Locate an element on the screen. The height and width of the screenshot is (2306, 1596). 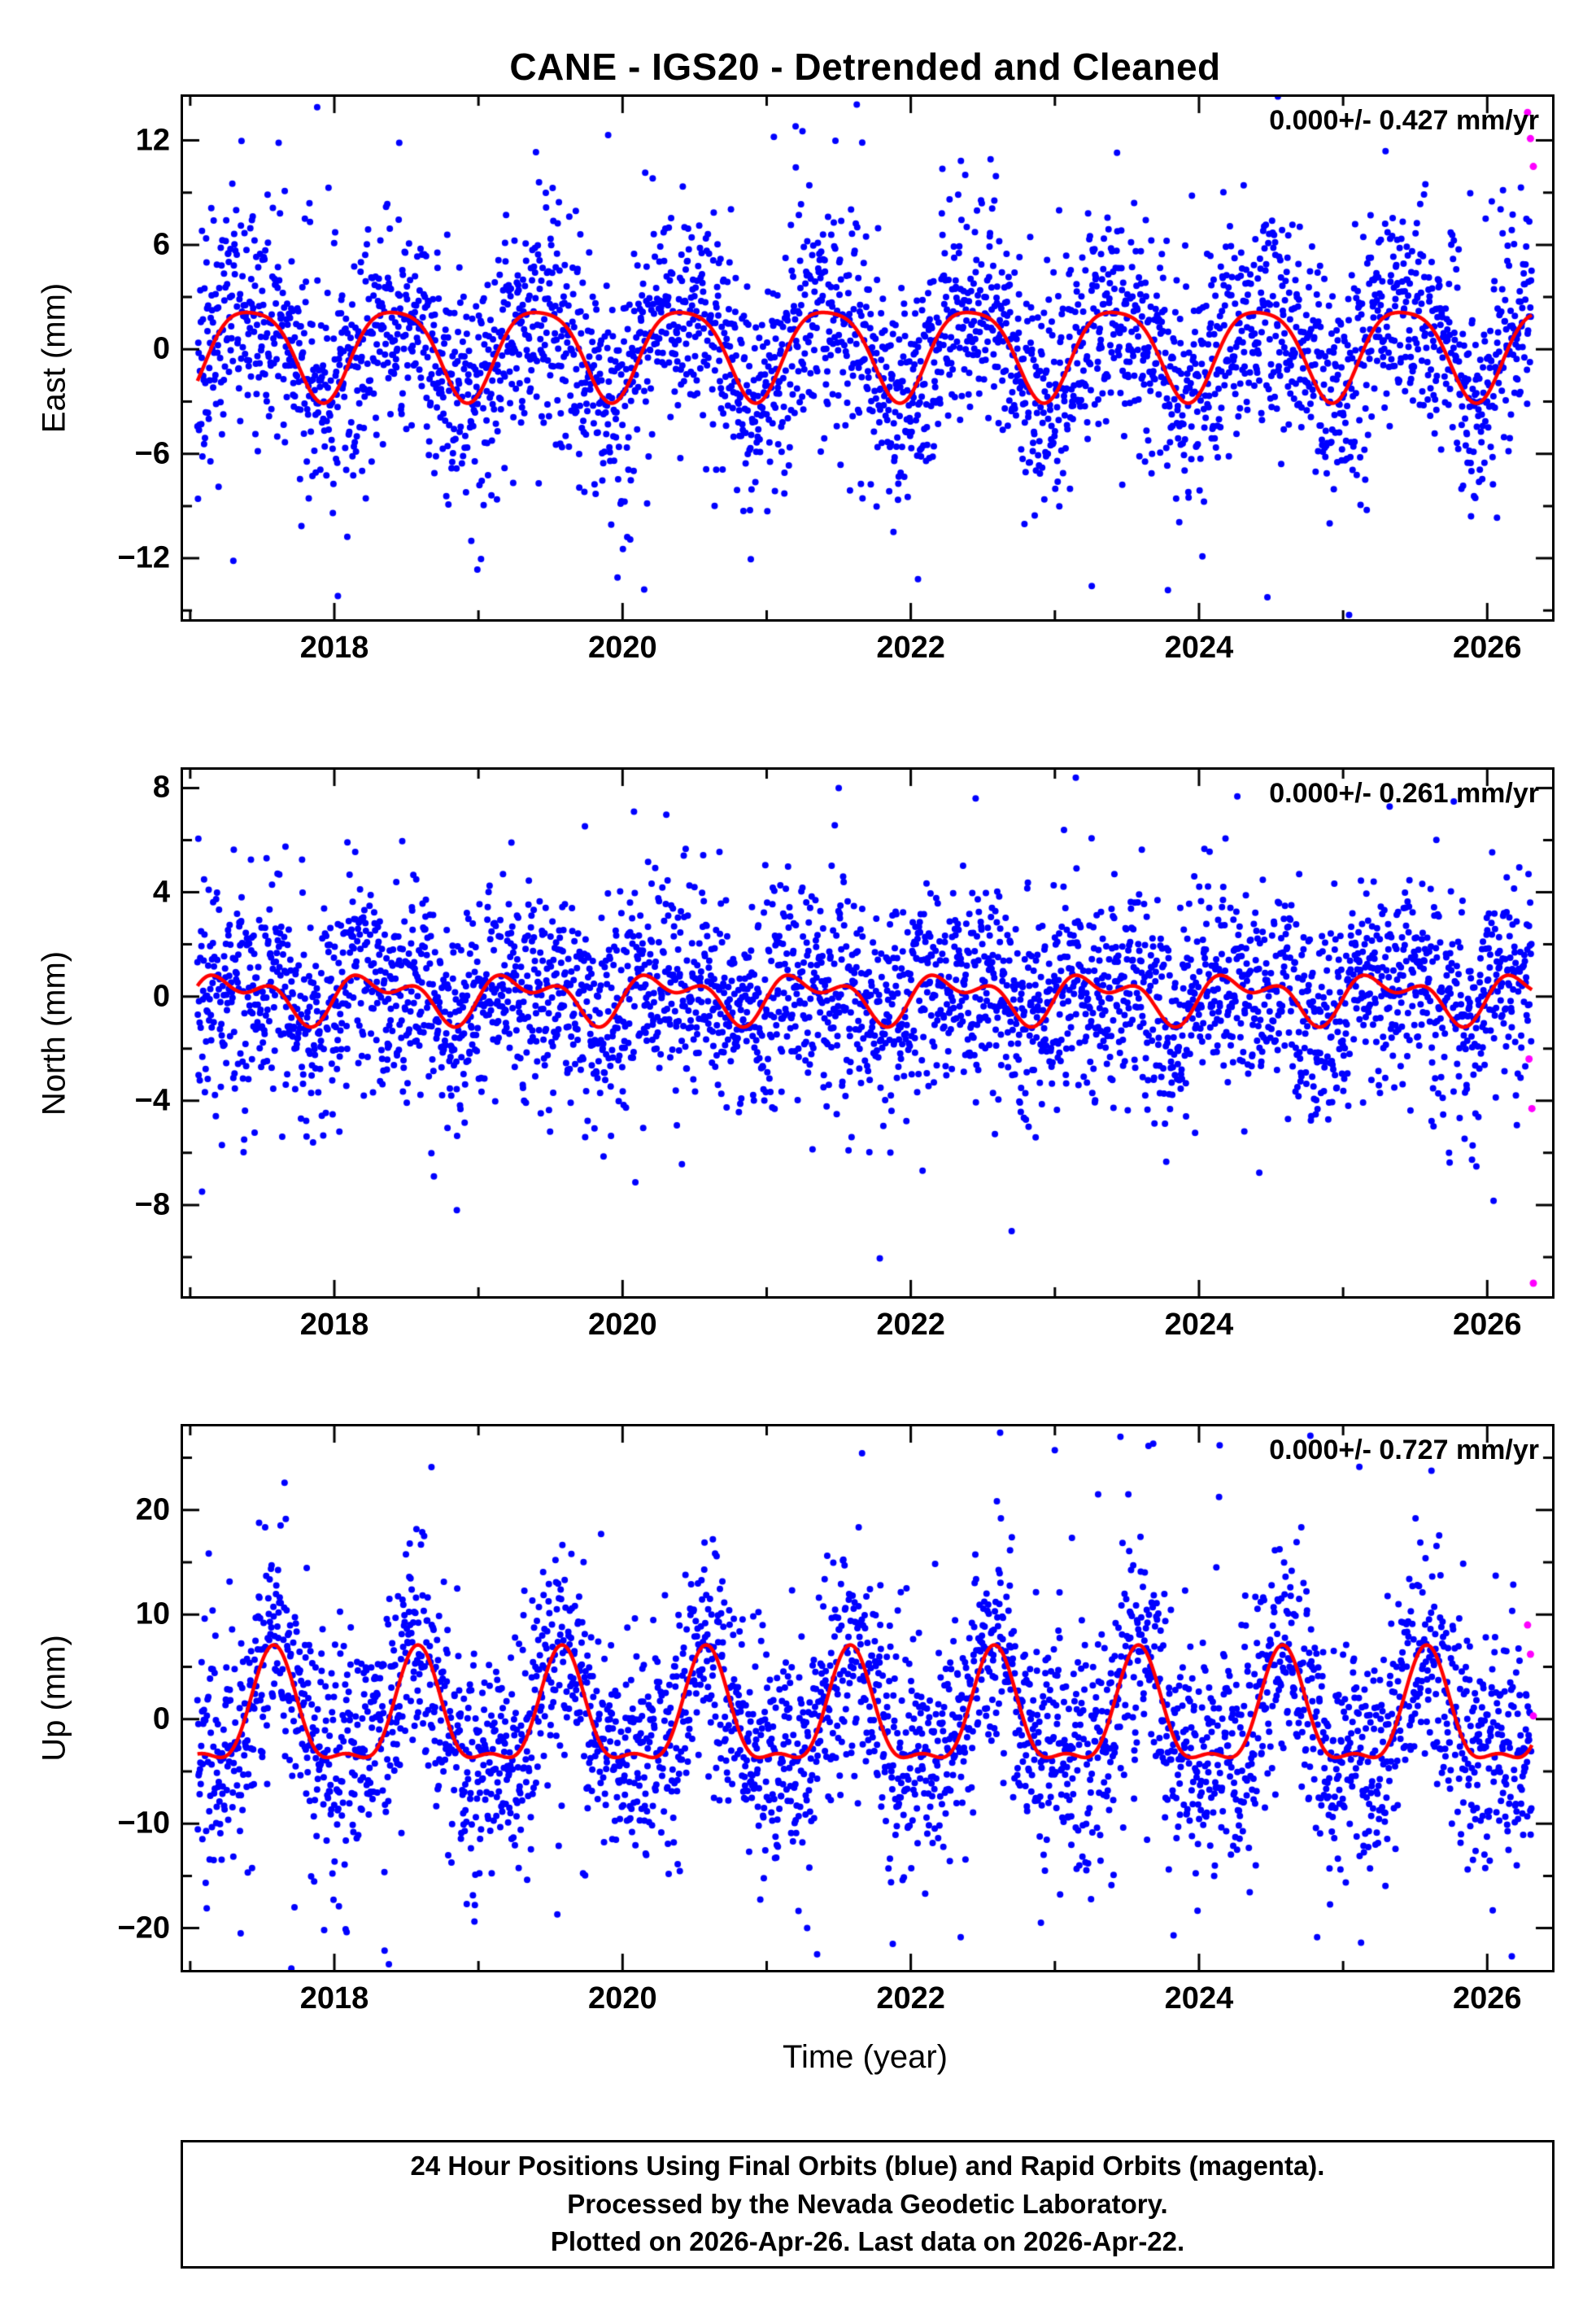
y-tick-label: −10 is located at coordinates (143, 1823).